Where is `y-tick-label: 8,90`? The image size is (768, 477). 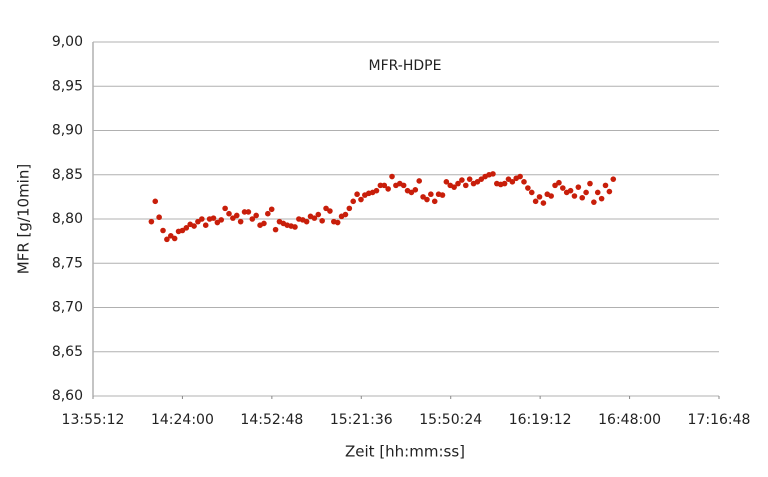
y-tick-label: 8,90 is located at coordinates (67, 131).